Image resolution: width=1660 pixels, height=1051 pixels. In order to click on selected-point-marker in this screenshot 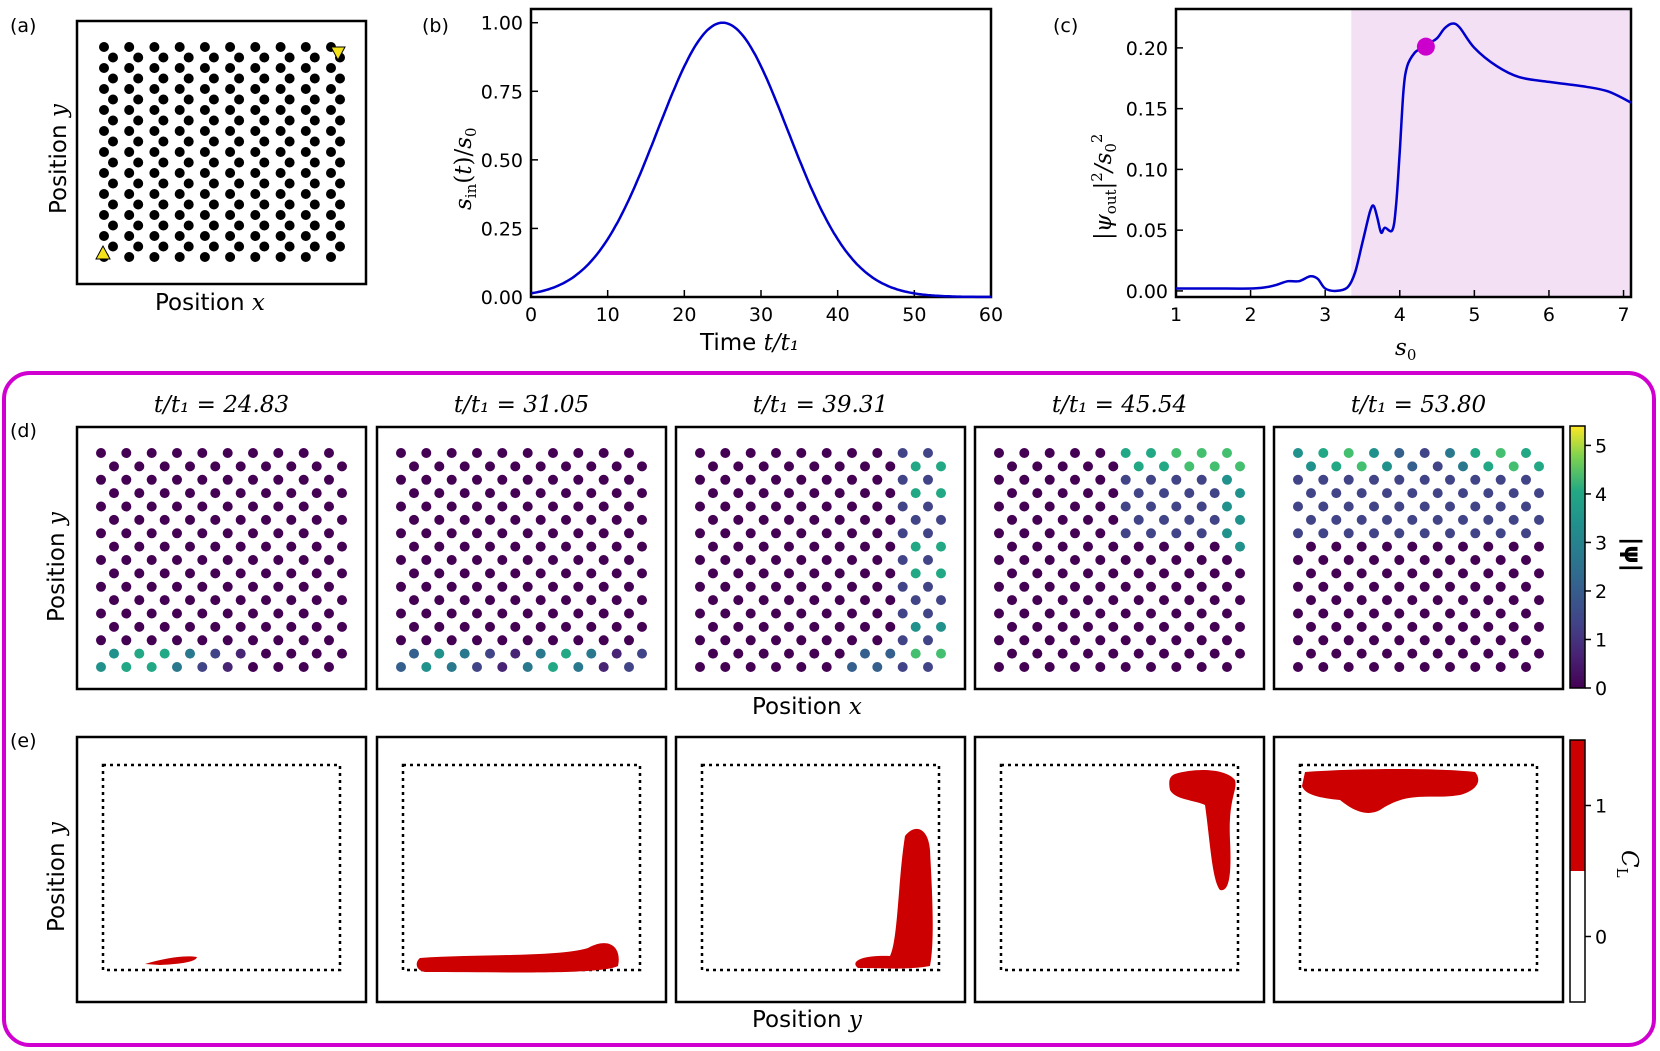, I will do `click(1425, 46)`.